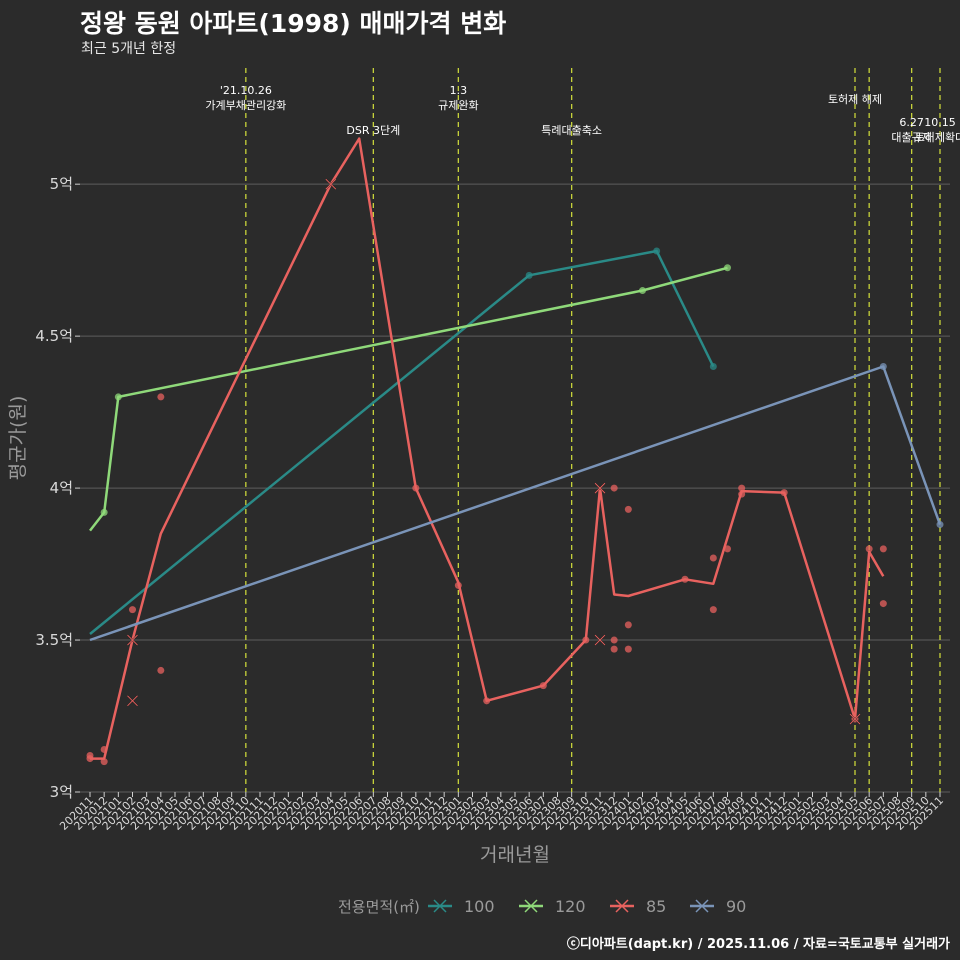  What do you see at coordinates (61, 488) in the screenshot?
I see `y-tick-label: 4억` at bounding box center [61, 488].